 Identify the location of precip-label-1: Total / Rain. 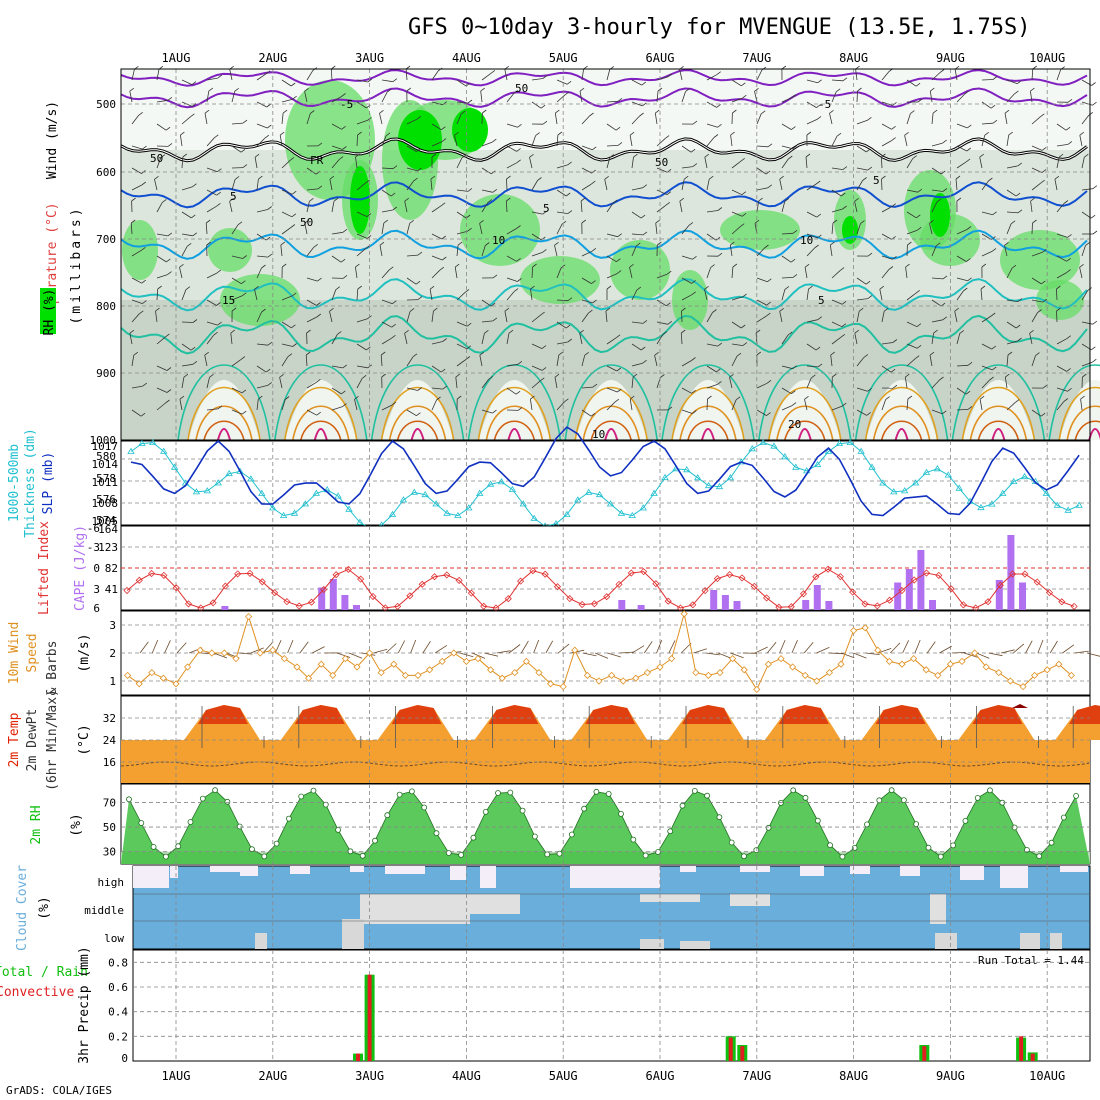
(44, 972).